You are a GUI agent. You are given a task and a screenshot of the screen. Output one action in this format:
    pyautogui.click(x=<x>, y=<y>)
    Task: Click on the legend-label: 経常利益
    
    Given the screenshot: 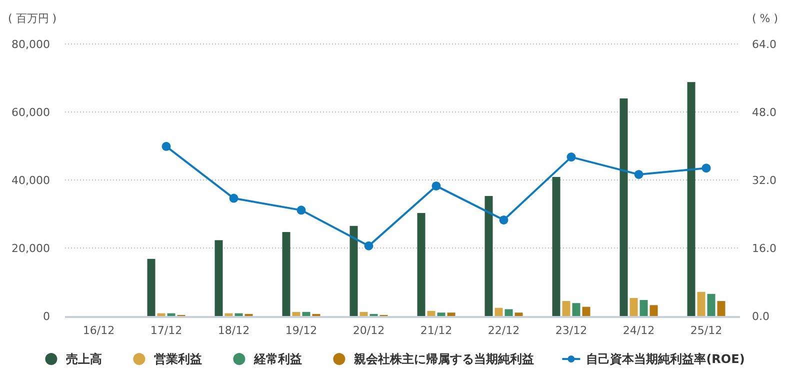 What is the action you would take?
    pyautogui.click(x=277, y=359)
    